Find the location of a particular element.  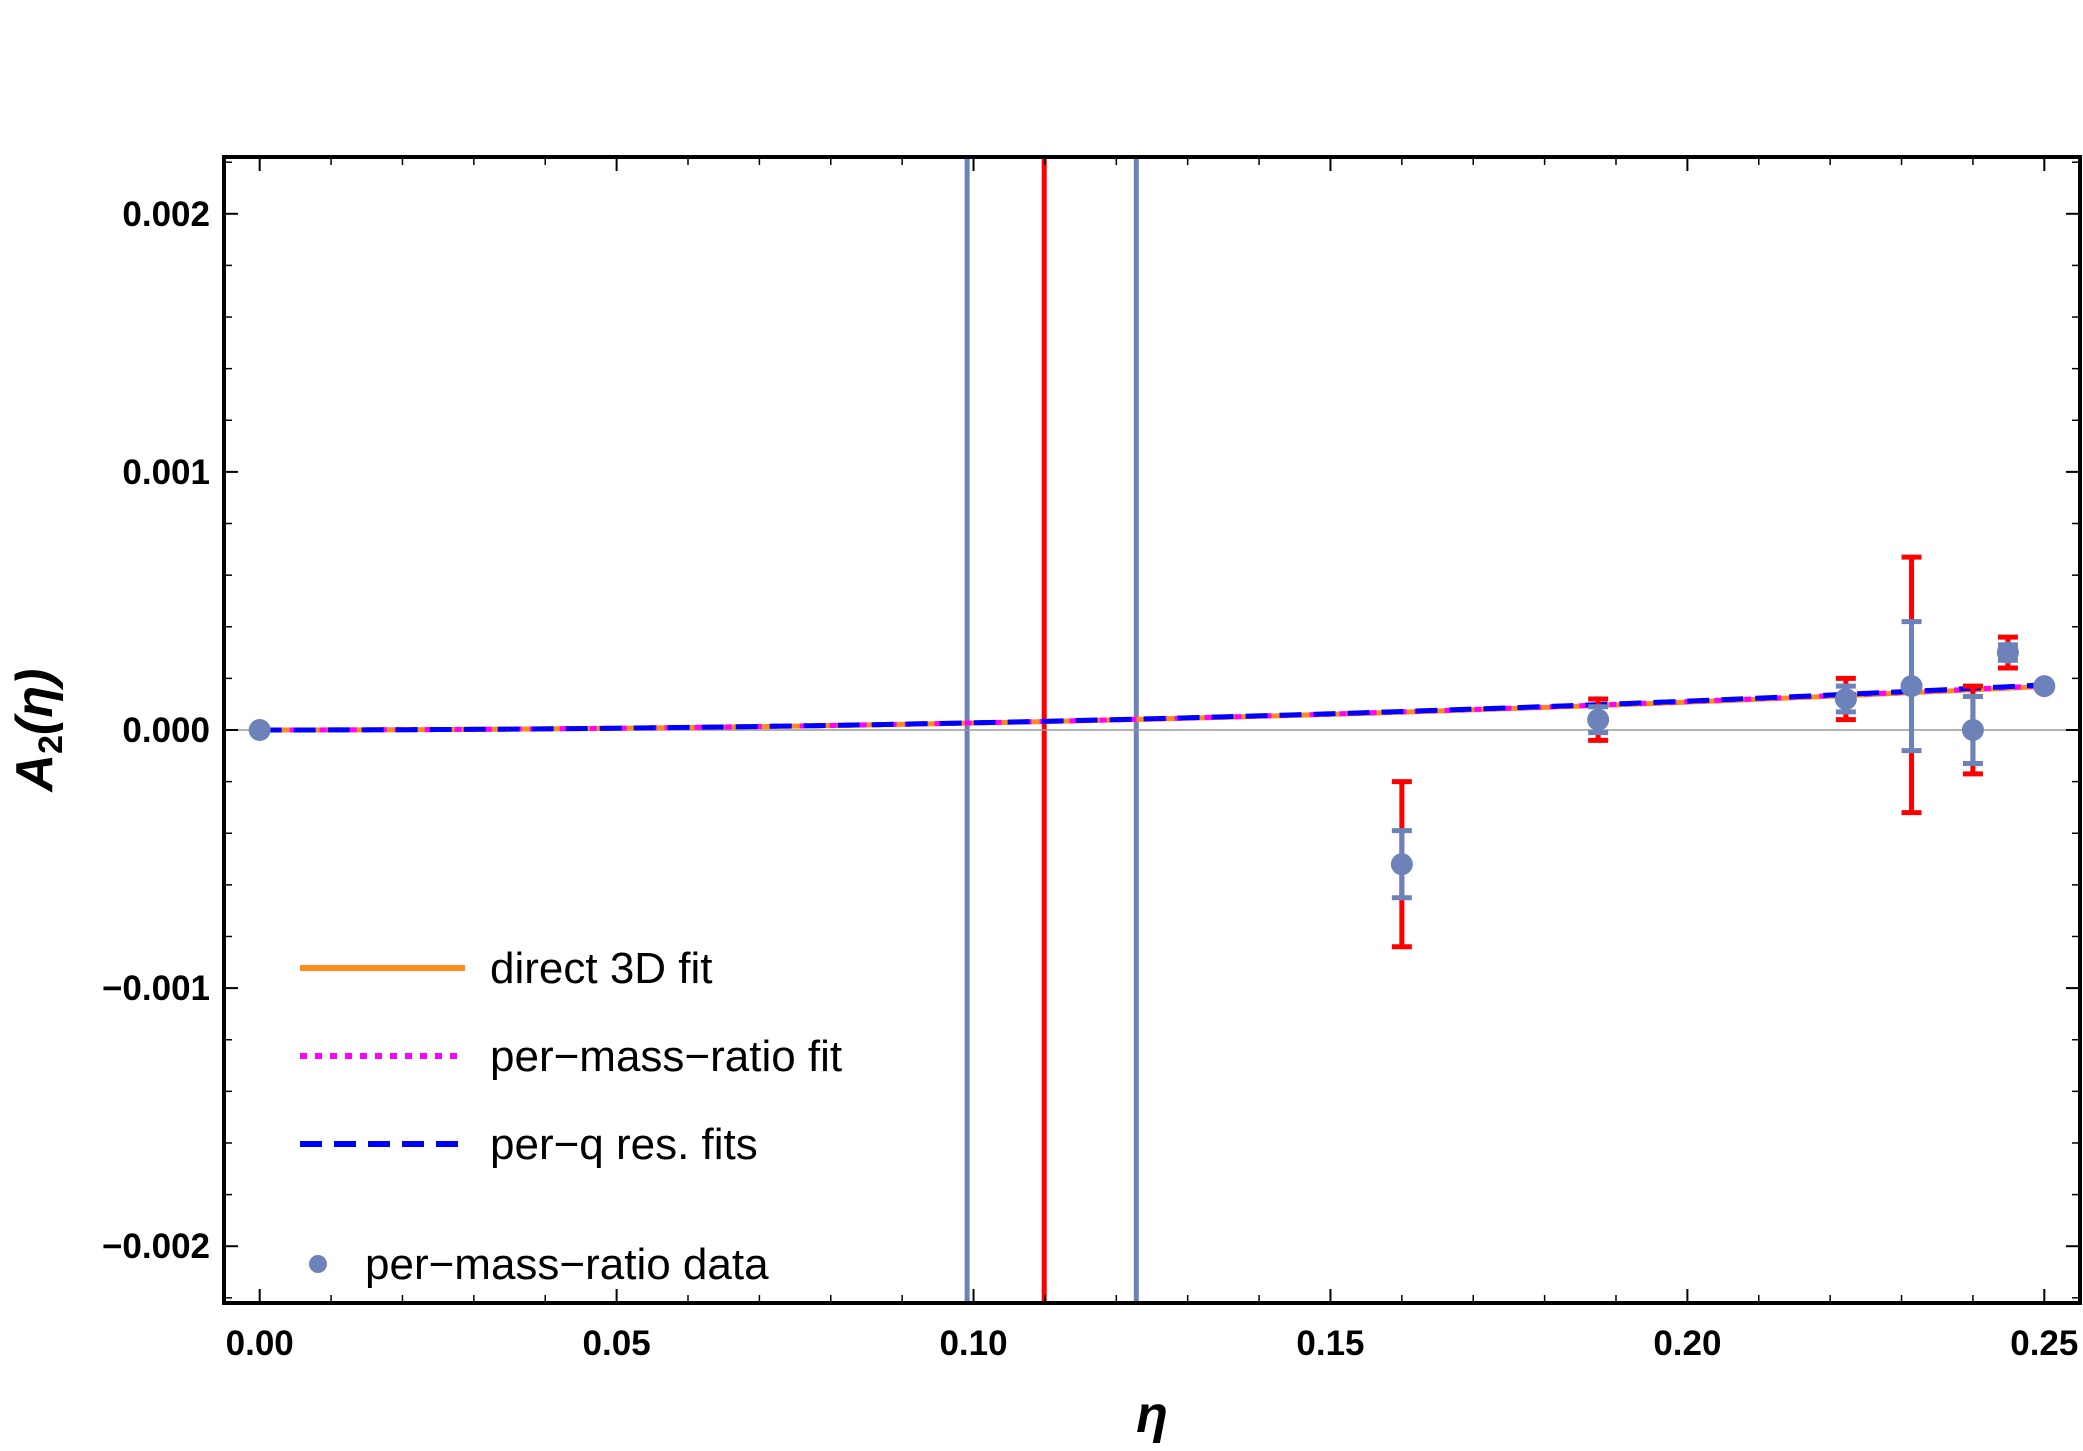

legend-label-3: per−q res. fits is located at coordinates (624, 1144).